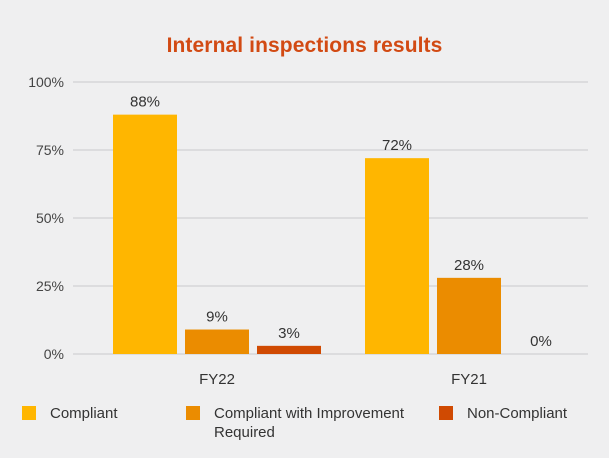 Image resolution: width=609 pixels, height=458 pixels. Describe the element at coordinates (469, 315) in the screenshot. I see `bar-fy21-compliant-with-improvement-required` at that location.